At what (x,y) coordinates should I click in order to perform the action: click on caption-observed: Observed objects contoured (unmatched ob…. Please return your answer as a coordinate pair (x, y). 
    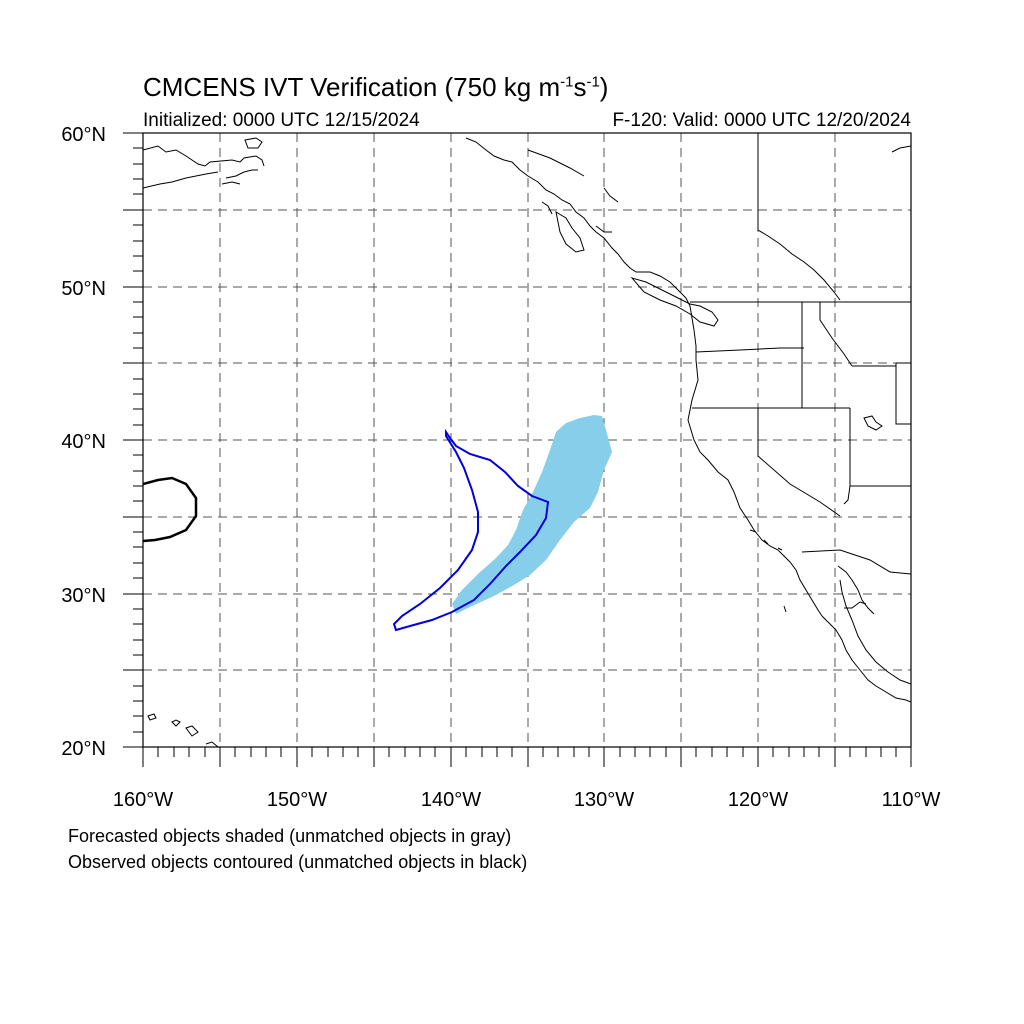
    Looking at the image, I should click on (298, 862).